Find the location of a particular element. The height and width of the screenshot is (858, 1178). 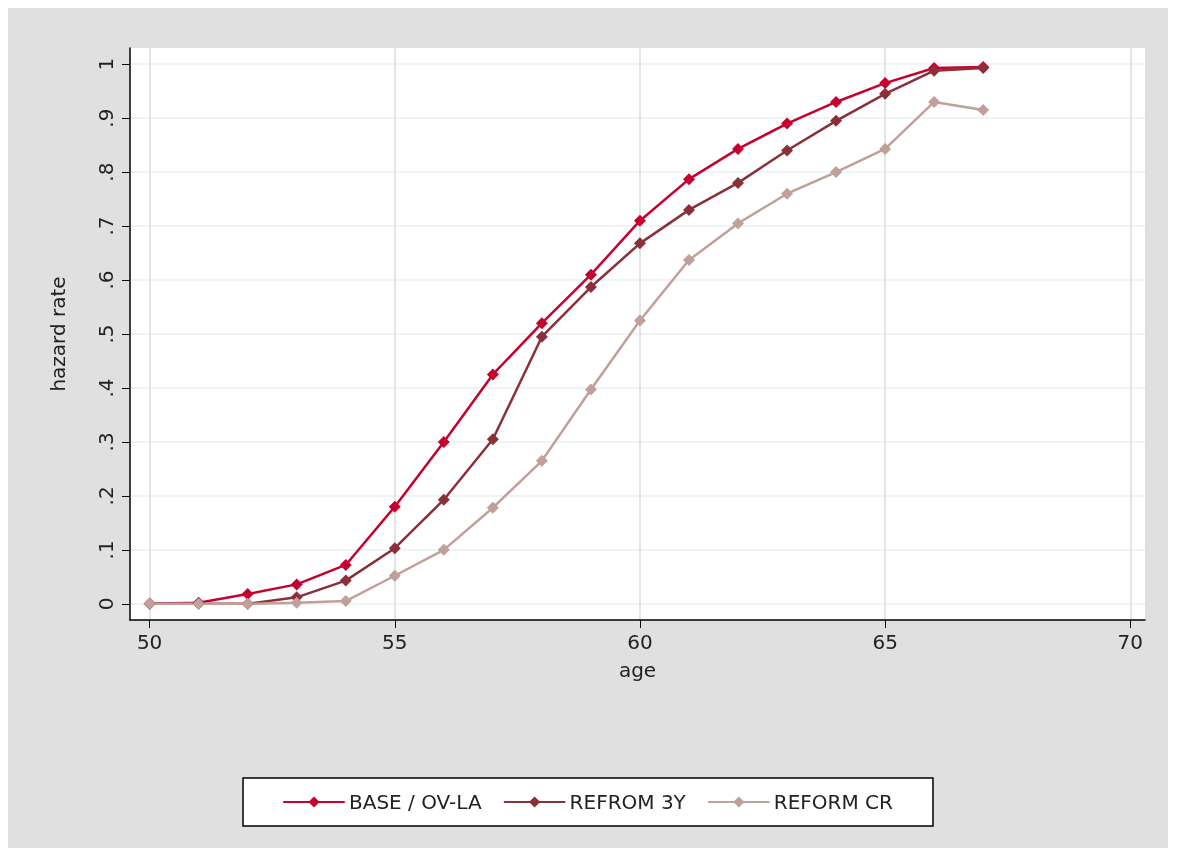

y-tick-label: .4 is located at coordinates (106, 388).